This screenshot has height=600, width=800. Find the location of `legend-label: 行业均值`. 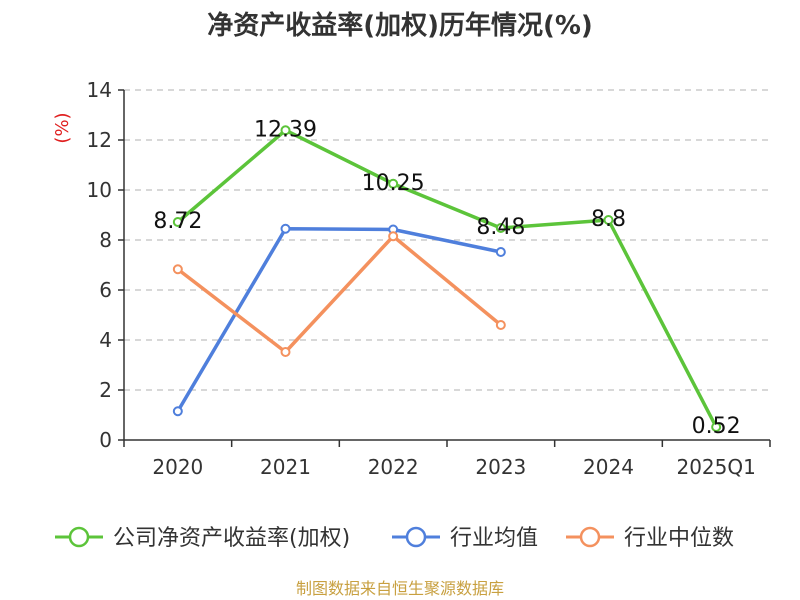

legend-label: 行业均值 is located at coordinates (494, 538).